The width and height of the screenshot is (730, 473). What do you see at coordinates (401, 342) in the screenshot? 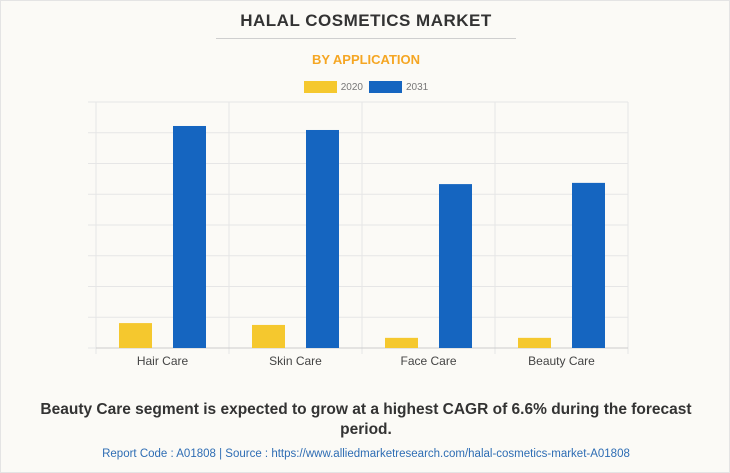
I see `bar-2020-face-care` at bounding box center [401, 342].